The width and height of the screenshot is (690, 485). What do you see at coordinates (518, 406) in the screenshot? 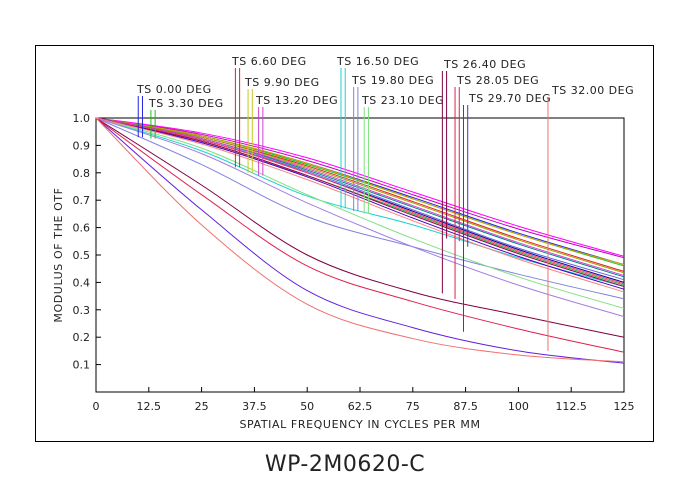
I see `x-tick-label: 100` at bounding box center [518, 406].